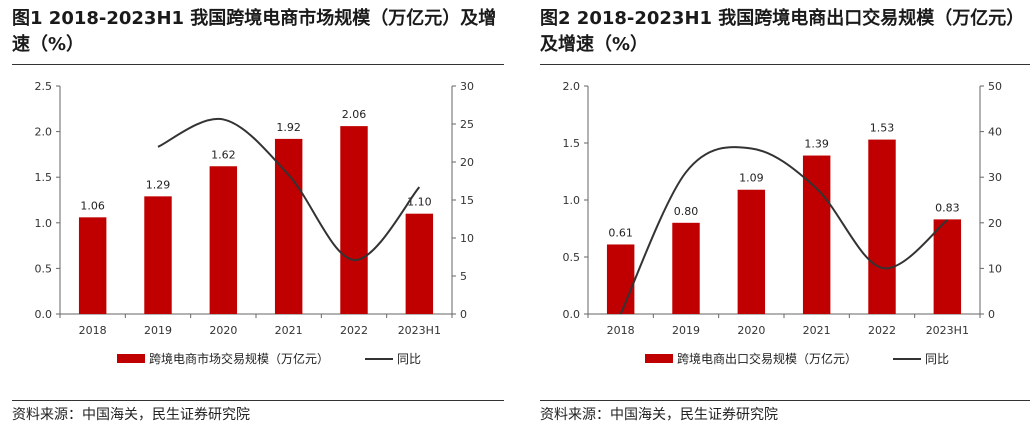  I want to click on chart-legend: 跨境电商市场交易规模（万亿元） 同比, so click(269, 358).